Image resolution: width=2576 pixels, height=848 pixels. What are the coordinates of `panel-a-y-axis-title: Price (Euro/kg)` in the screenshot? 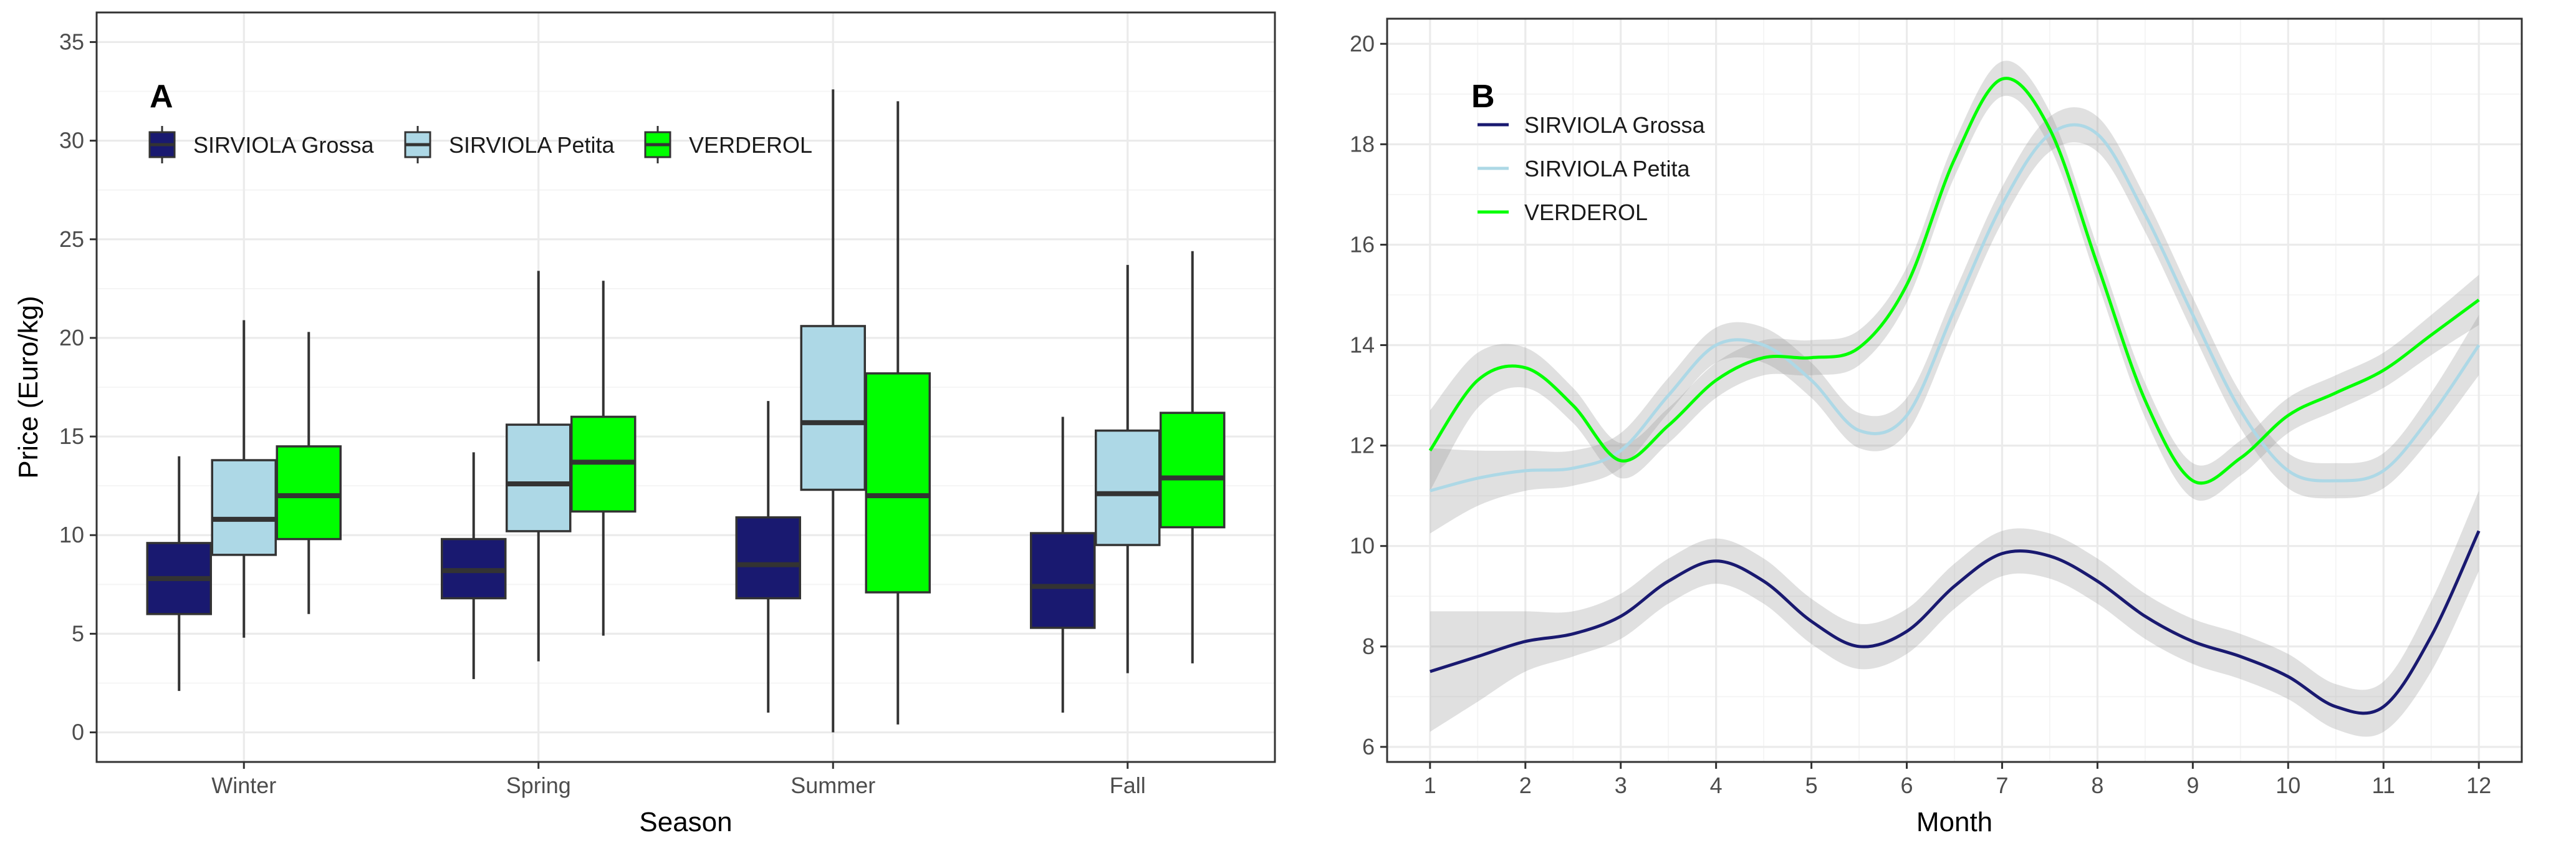 It's located at (28, 387).